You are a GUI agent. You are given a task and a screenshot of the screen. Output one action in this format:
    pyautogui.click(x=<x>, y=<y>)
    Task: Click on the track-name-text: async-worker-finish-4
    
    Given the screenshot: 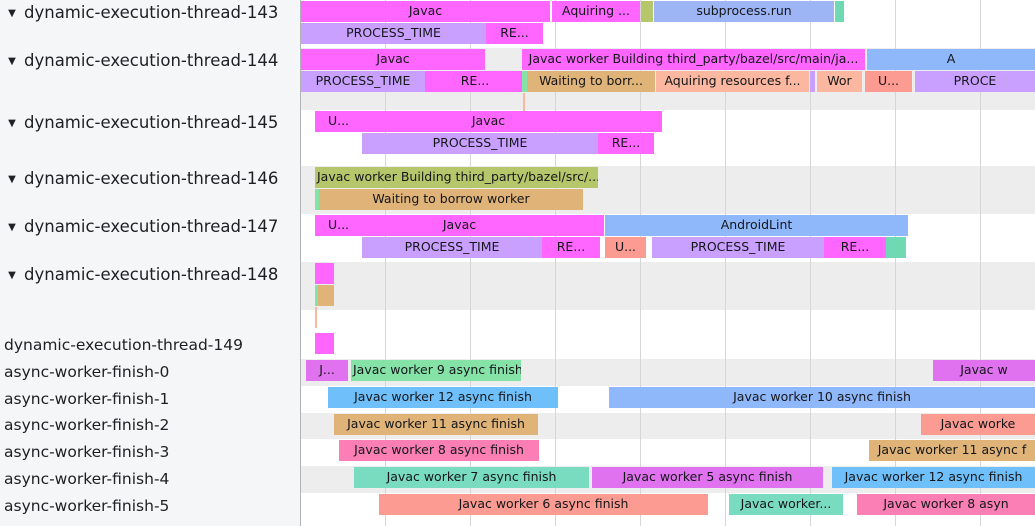 What is the action you would take?
    pyautogui.click(x=87, y=478)
    